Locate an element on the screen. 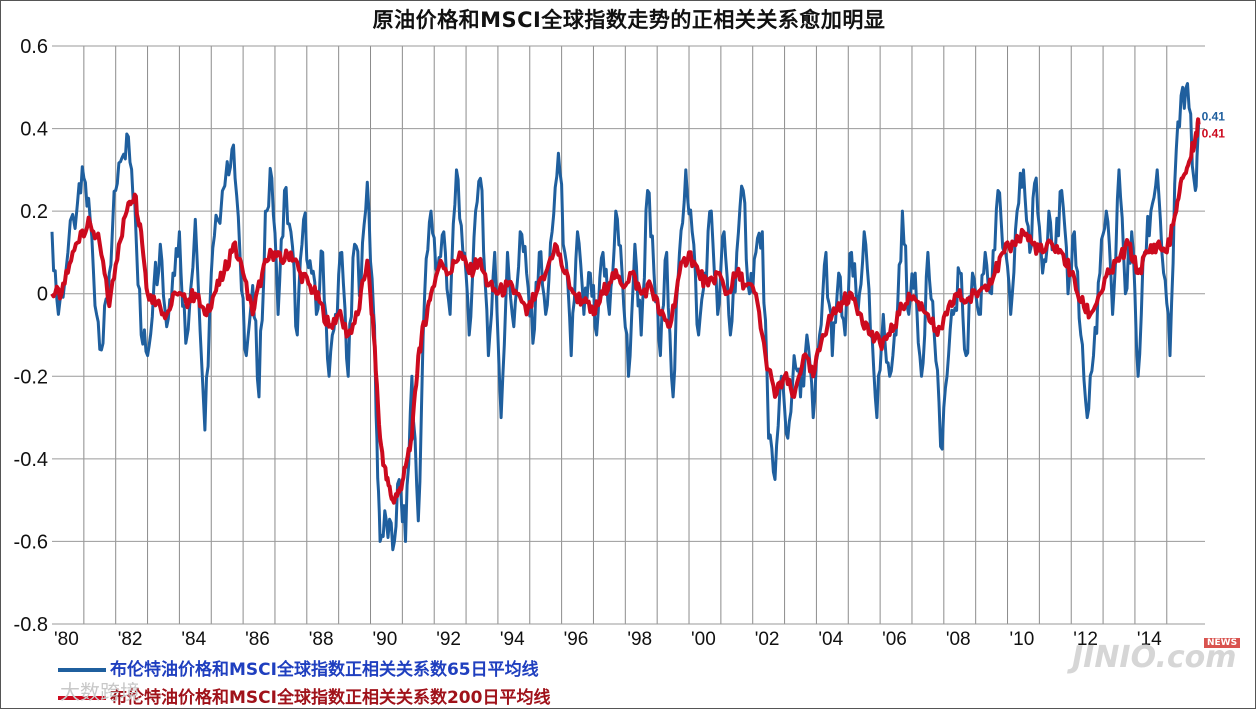 The image size is (1258, 711). legend-item-65d: 布伦特油价格和MSCI全球指数正相关关系数65日平均线 is located at coordinates (298, 667).